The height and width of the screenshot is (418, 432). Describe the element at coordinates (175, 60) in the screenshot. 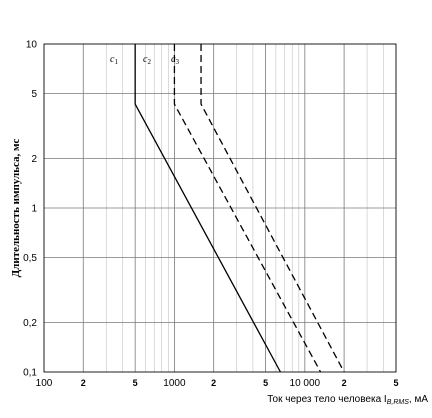

I see `series-label-c3: c3` at that location.